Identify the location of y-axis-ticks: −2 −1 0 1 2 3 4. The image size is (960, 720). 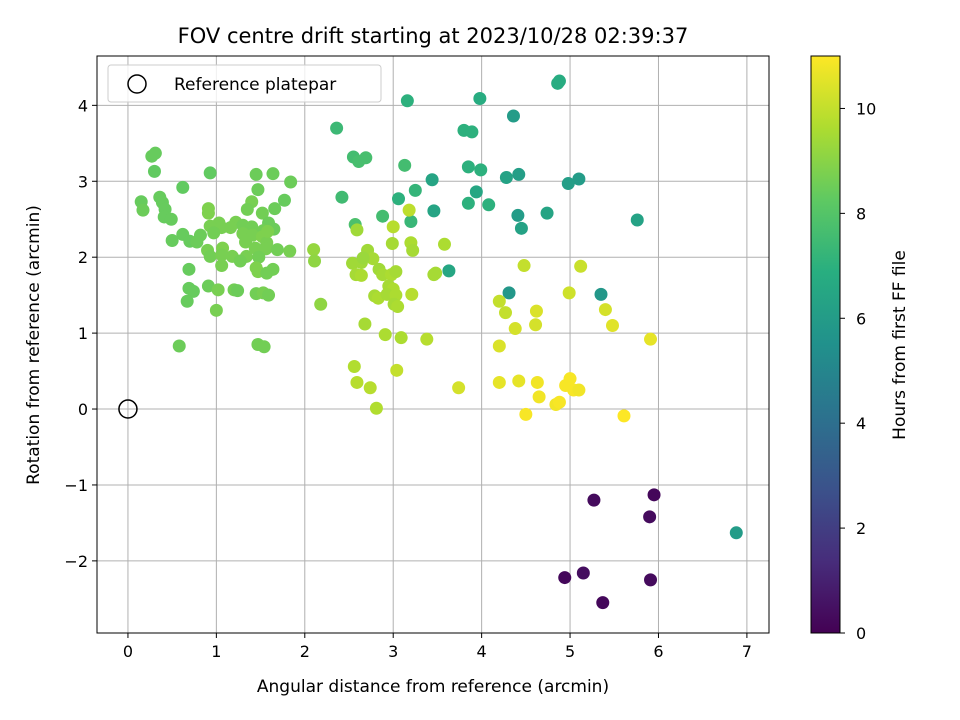
(80, 333).